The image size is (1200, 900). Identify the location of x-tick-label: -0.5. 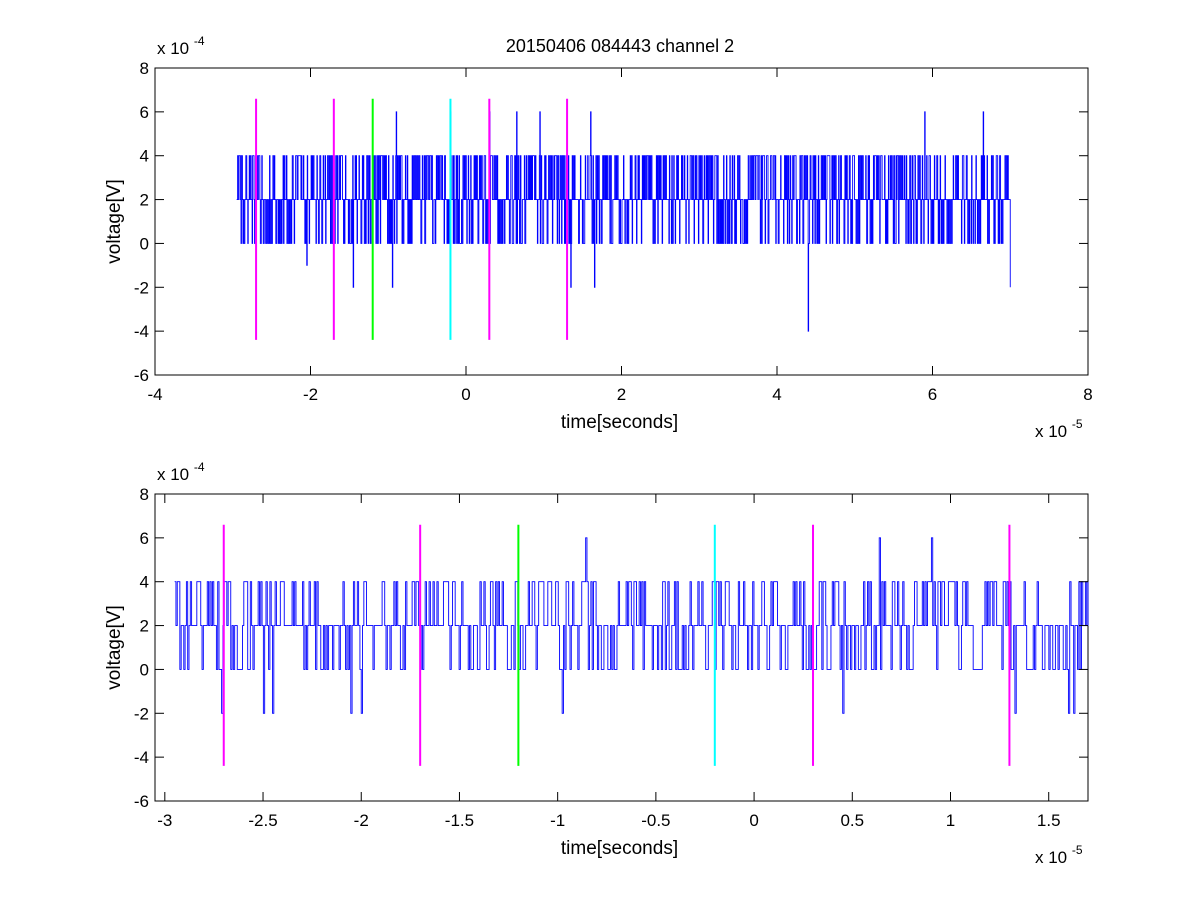
(655, 820).